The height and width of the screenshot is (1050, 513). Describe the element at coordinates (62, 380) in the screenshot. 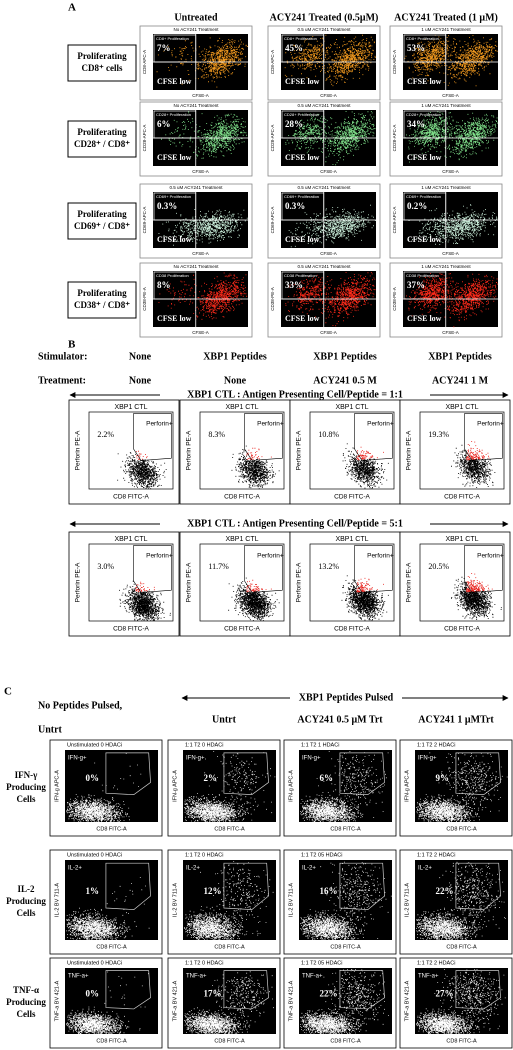

I see `row-header: Treatment:` at that location.